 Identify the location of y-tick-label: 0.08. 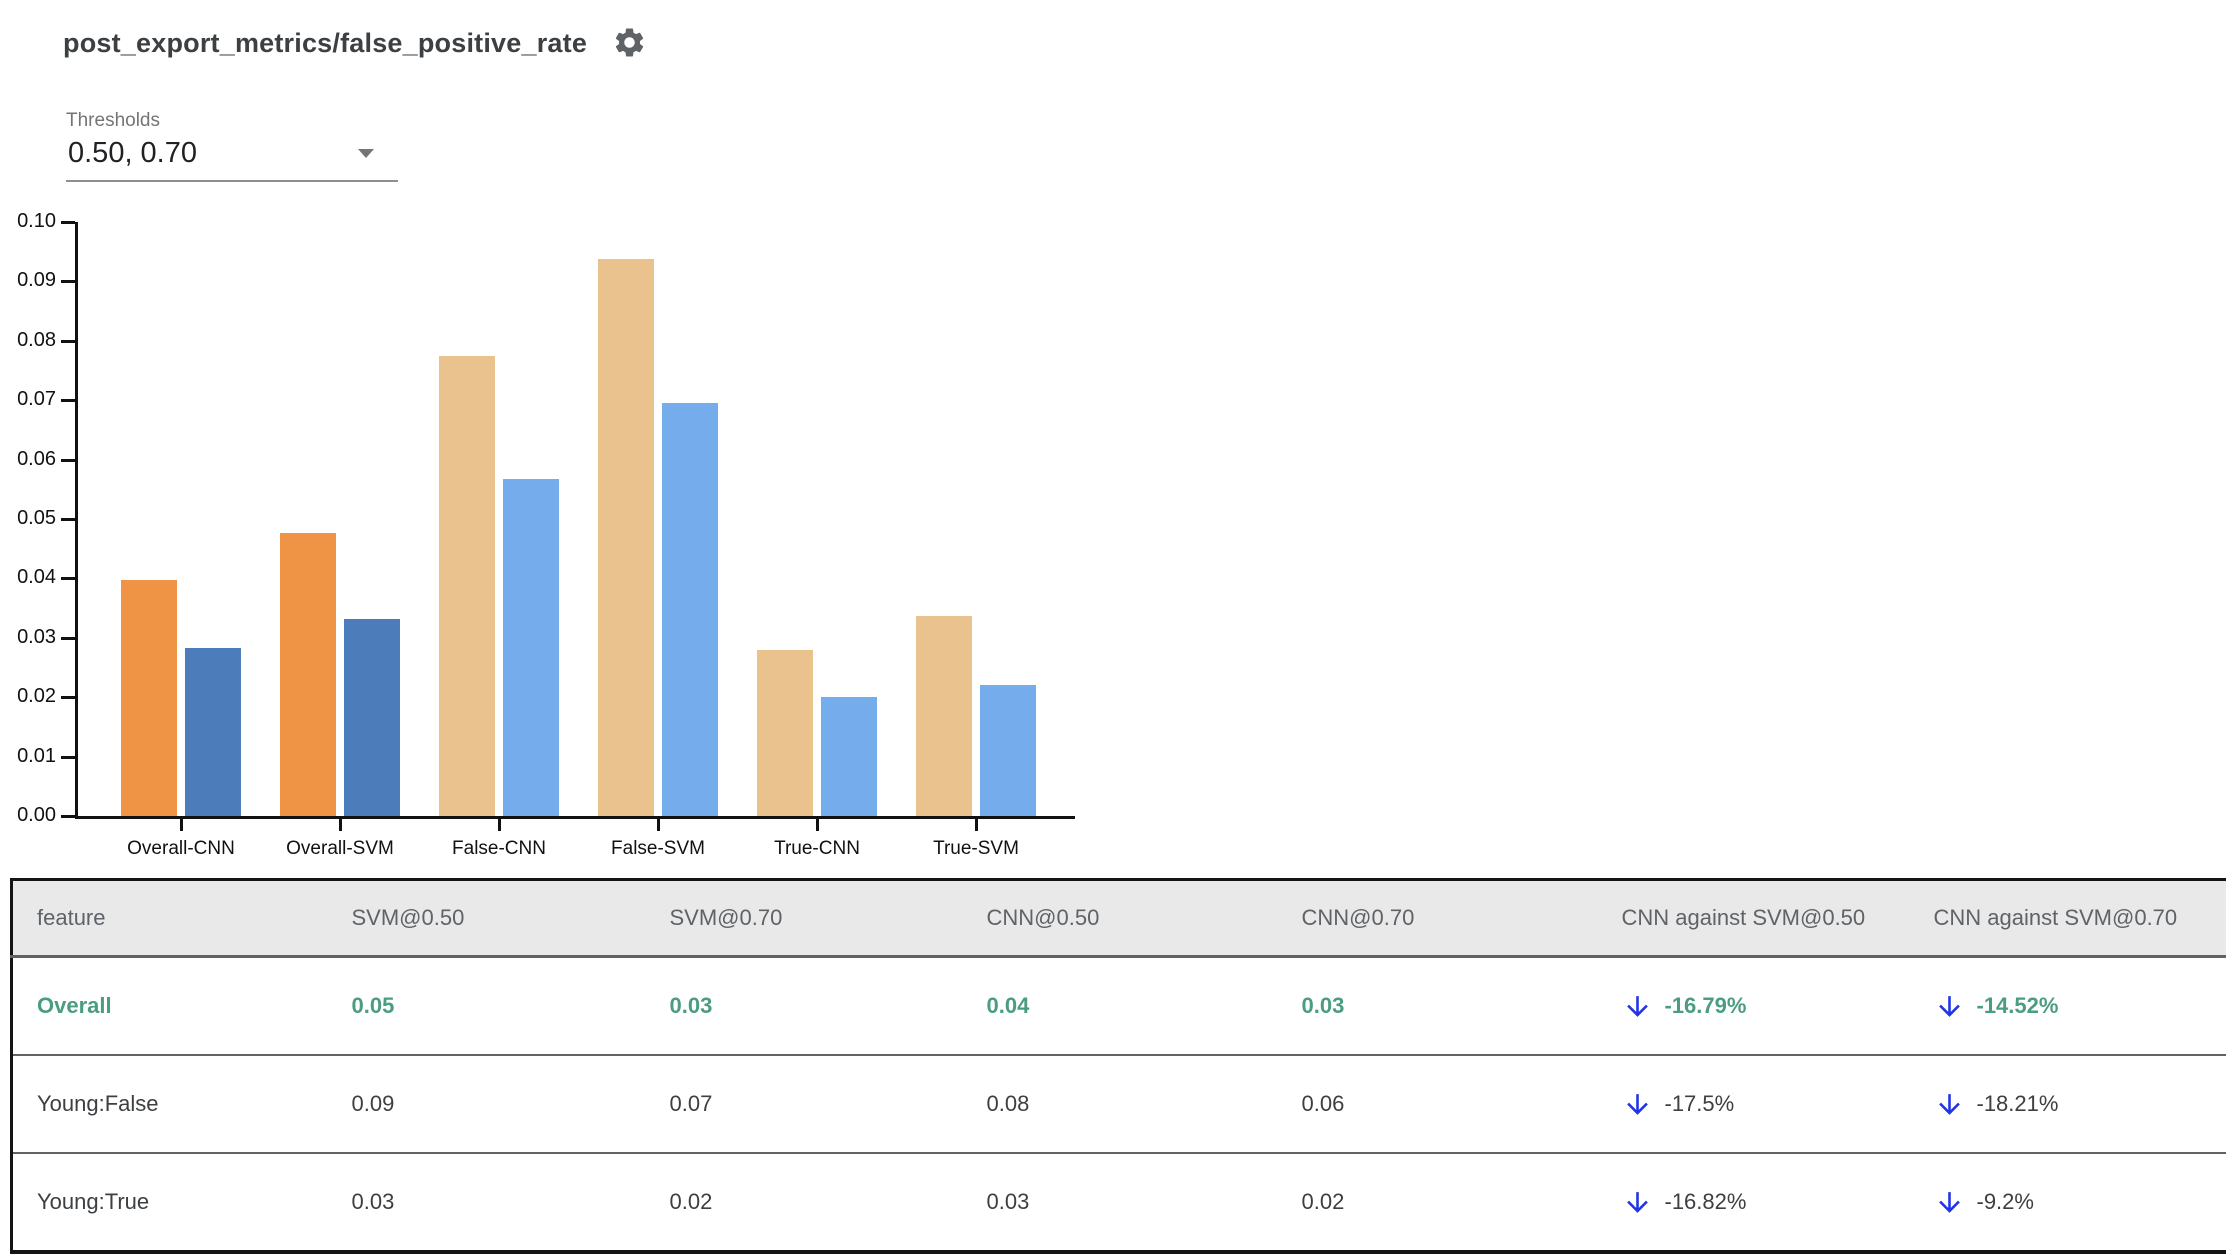
(36, 339).